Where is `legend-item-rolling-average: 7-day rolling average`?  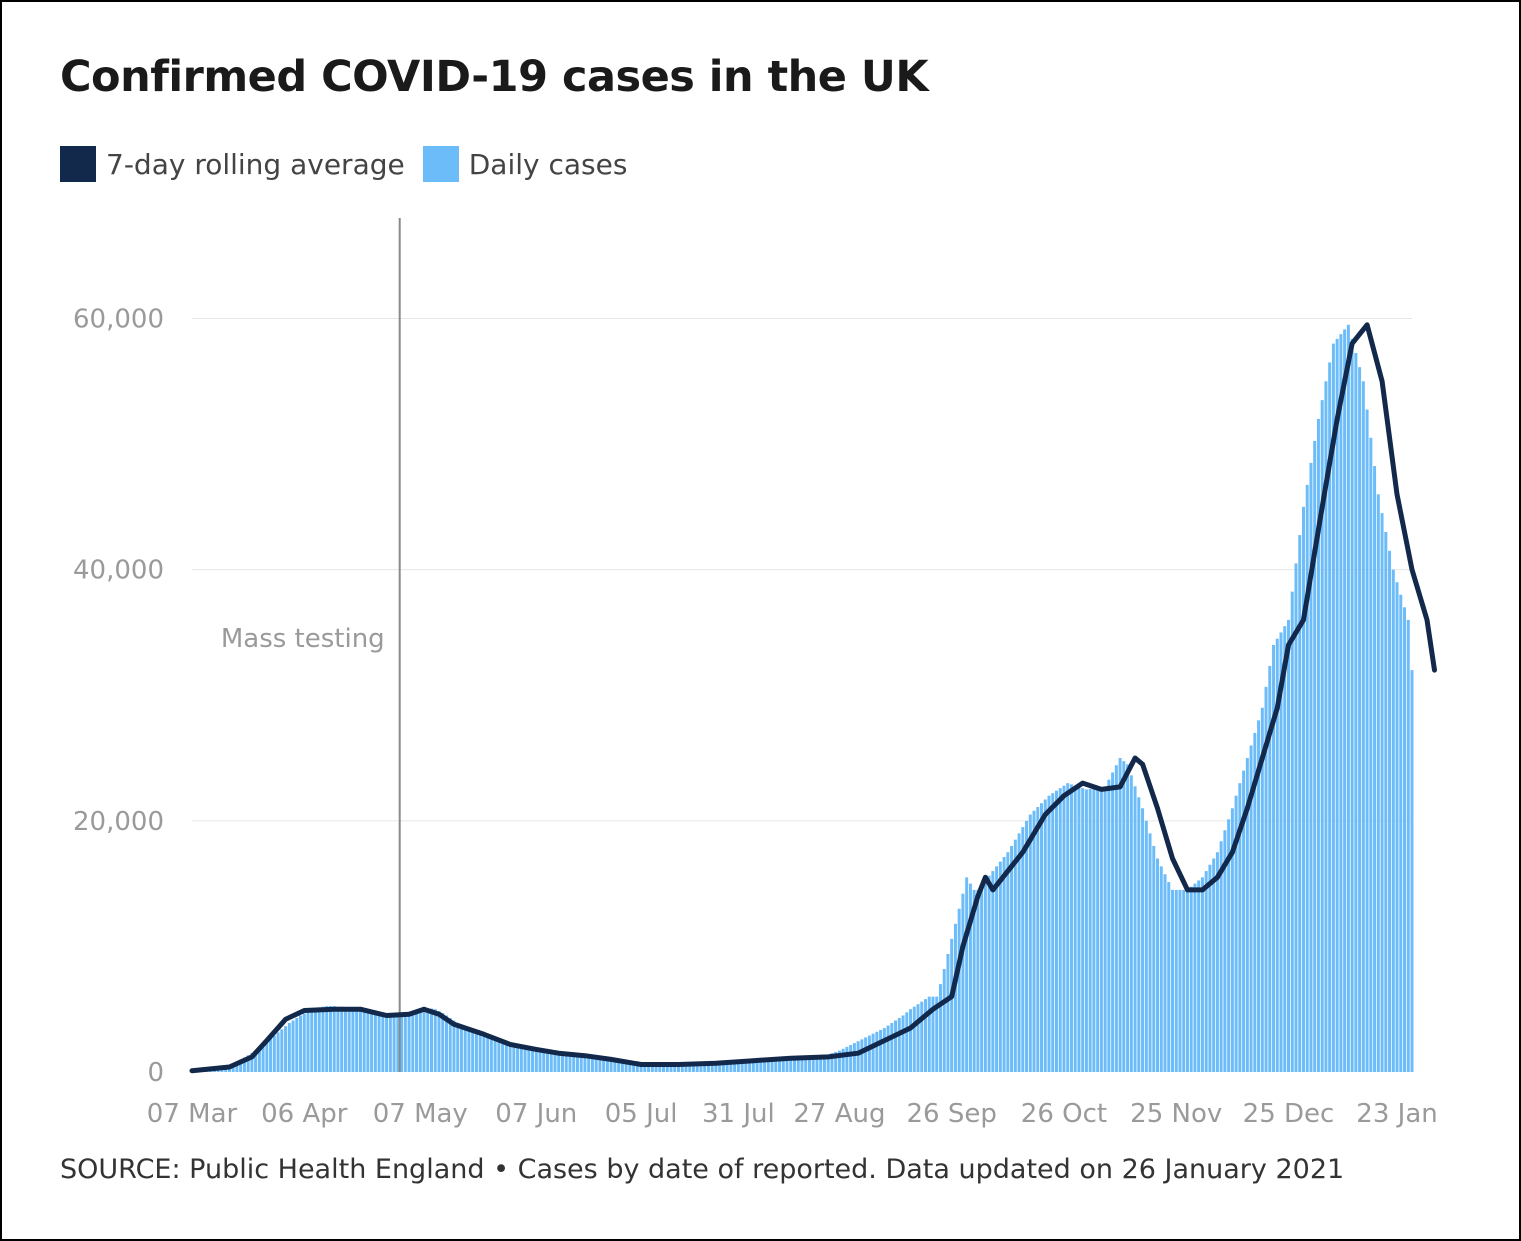
legend-item-rolling-average: 7-day rolling average is located at coordinates (232, 164).